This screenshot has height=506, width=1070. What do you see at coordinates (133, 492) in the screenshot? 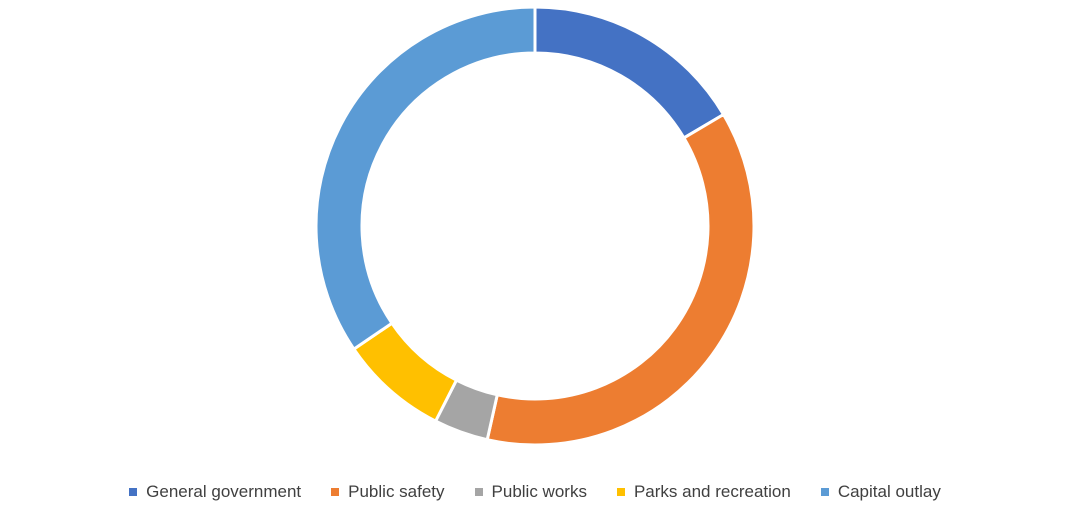
I see `legend-swatch-general-government` at bounding box center [133, 492].